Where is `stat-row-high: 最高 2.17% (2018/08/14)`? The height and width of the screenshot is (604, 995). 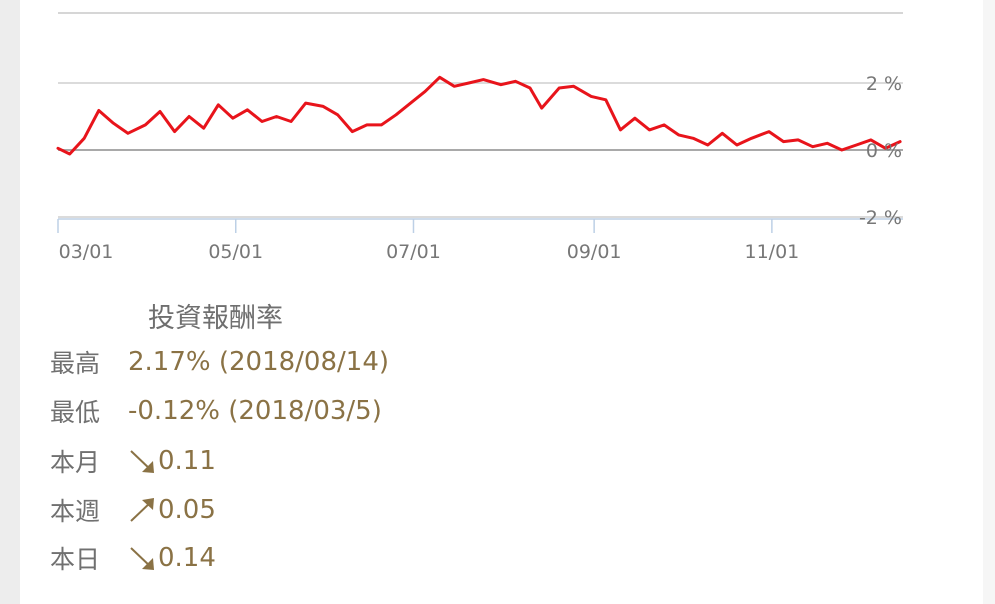
stat-row-high: 最高 2.17% (2018/08/14) is located at coordinates (219, 362).